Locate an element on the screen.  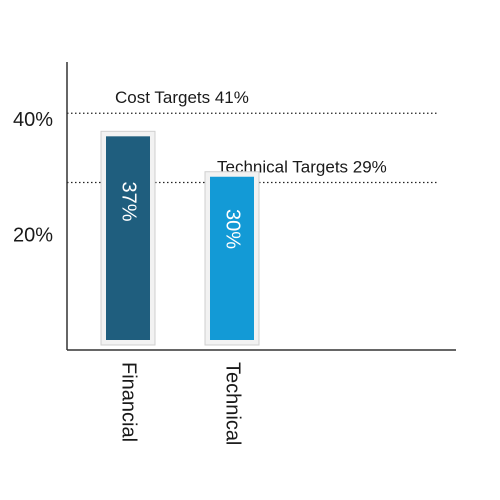
target-label: Cost Targets 41% is located at coordinates (182, 97).